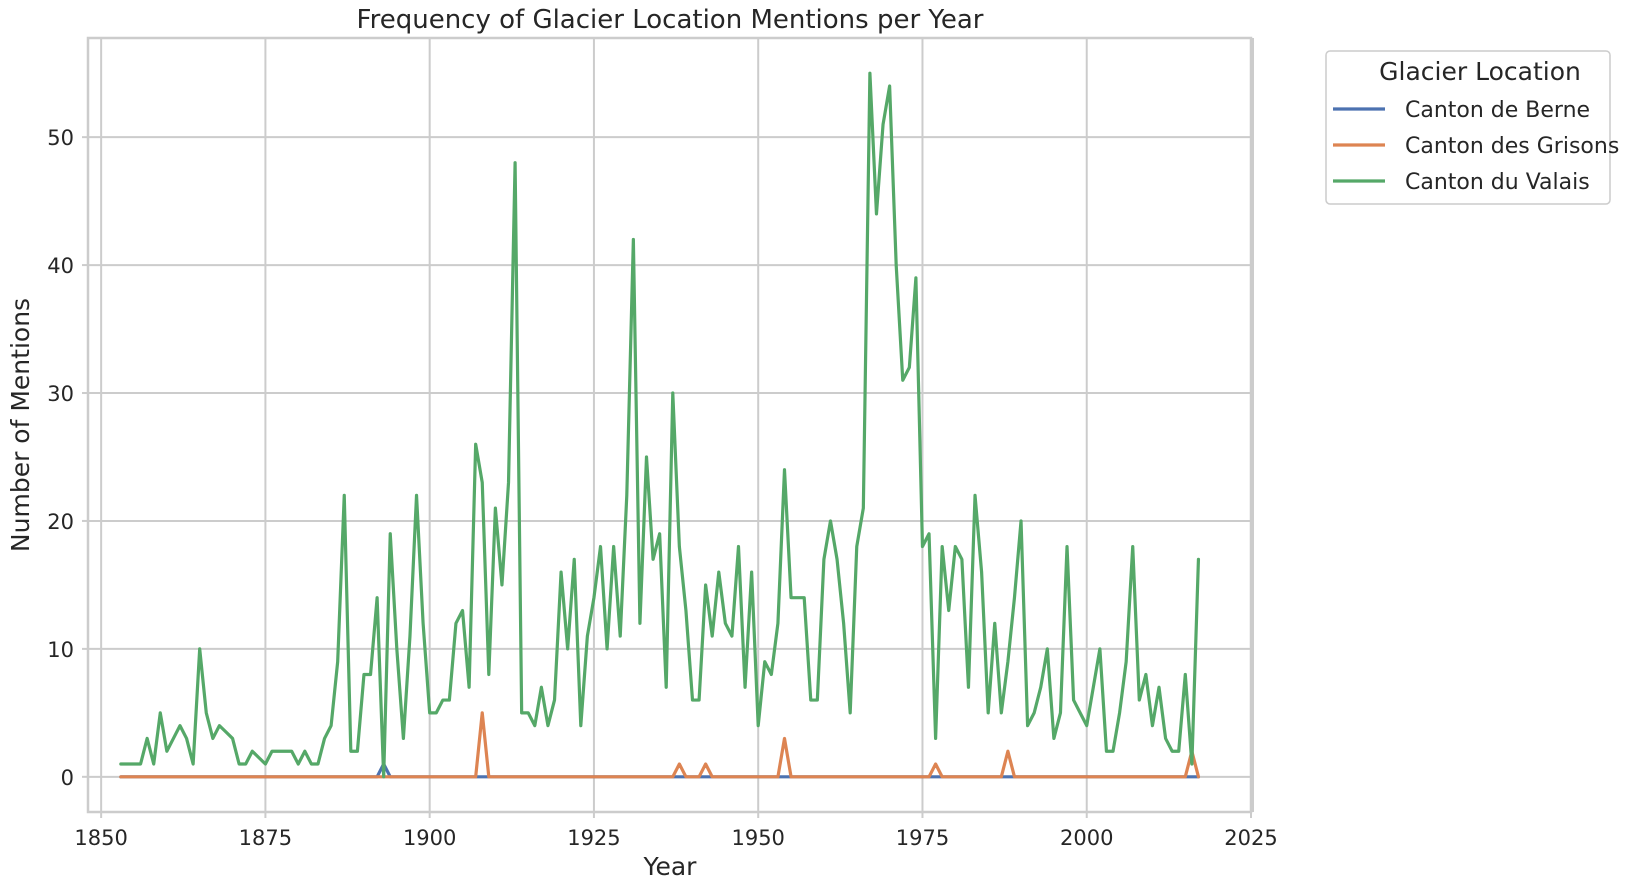 Image resolution: width=1644 pixels, height=894 pixels. I want to click on legend-label-canton-de-berne: Canton de Berne, so click(1497, 110).